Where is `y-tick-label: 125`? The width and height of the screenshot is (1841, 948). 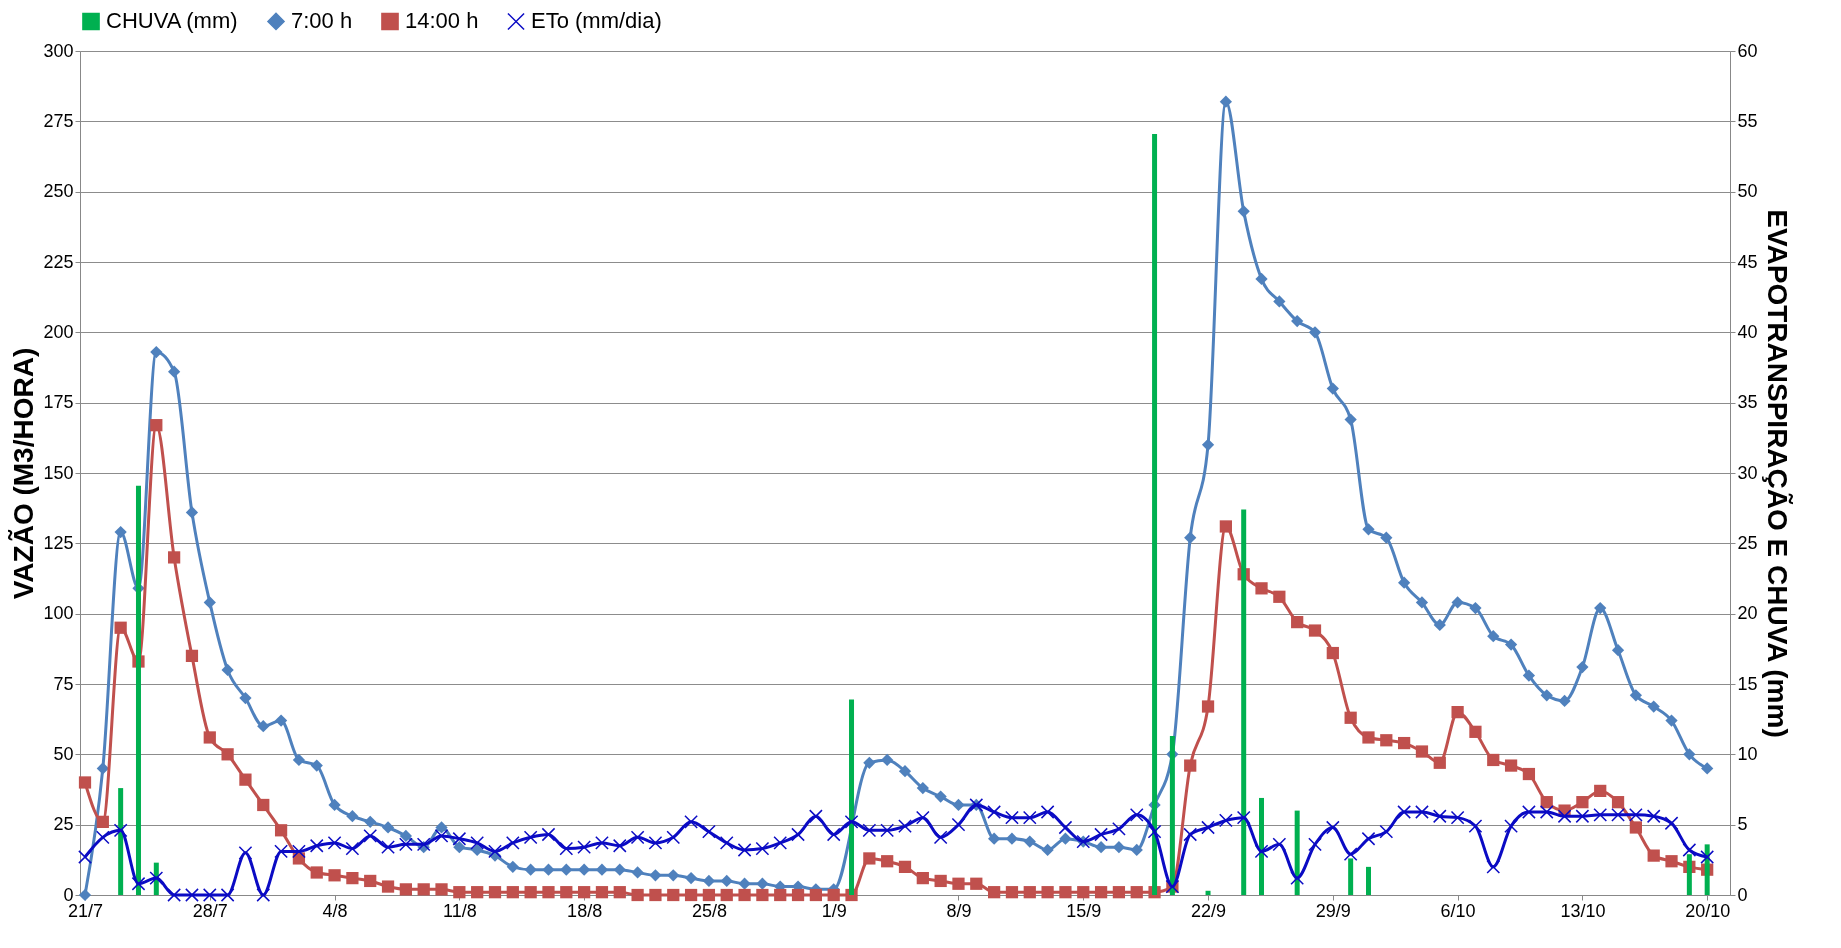 y-tick-label: 125 is located at coordinates (58, 542).